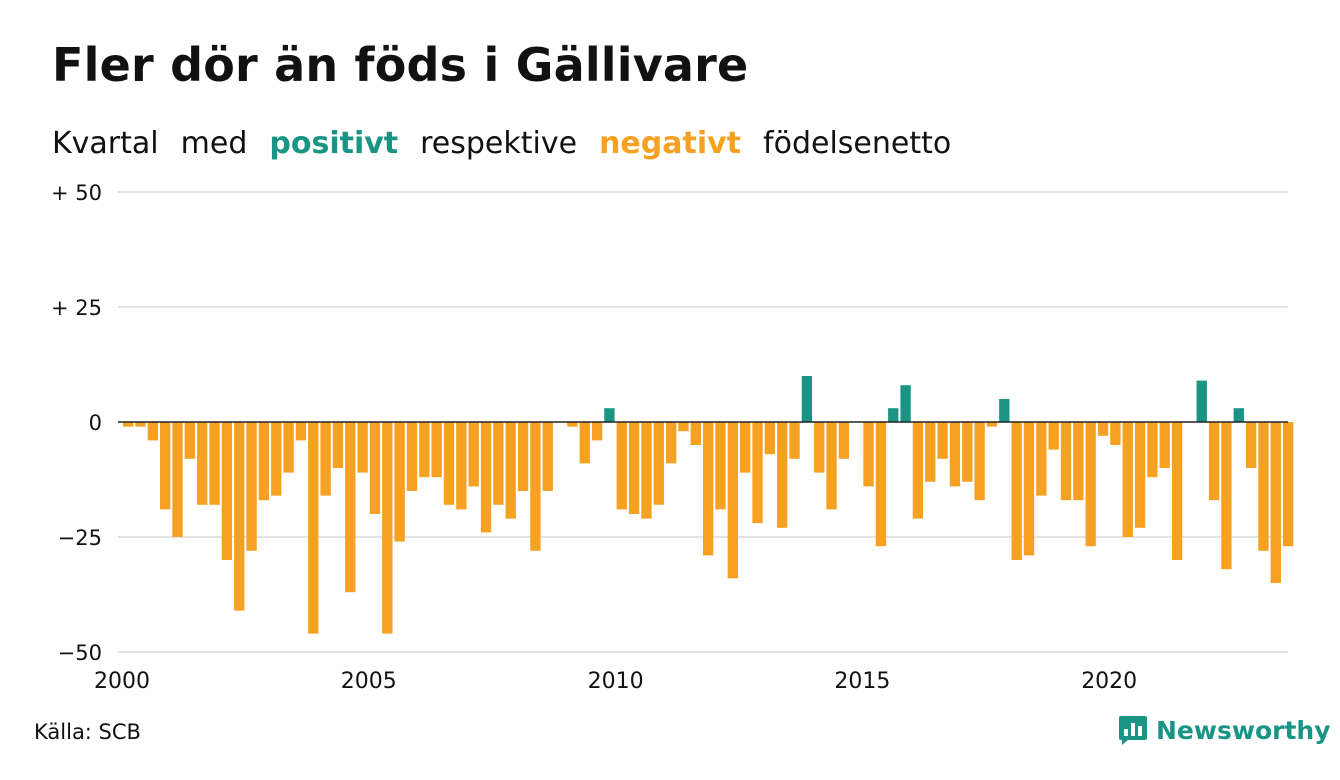 This screenshot has width=1340, height=780. What do you see at coordinates (122, 681) in the screenshot?
I see `x-tick-label: 2000` at bounding box center [122, 681].